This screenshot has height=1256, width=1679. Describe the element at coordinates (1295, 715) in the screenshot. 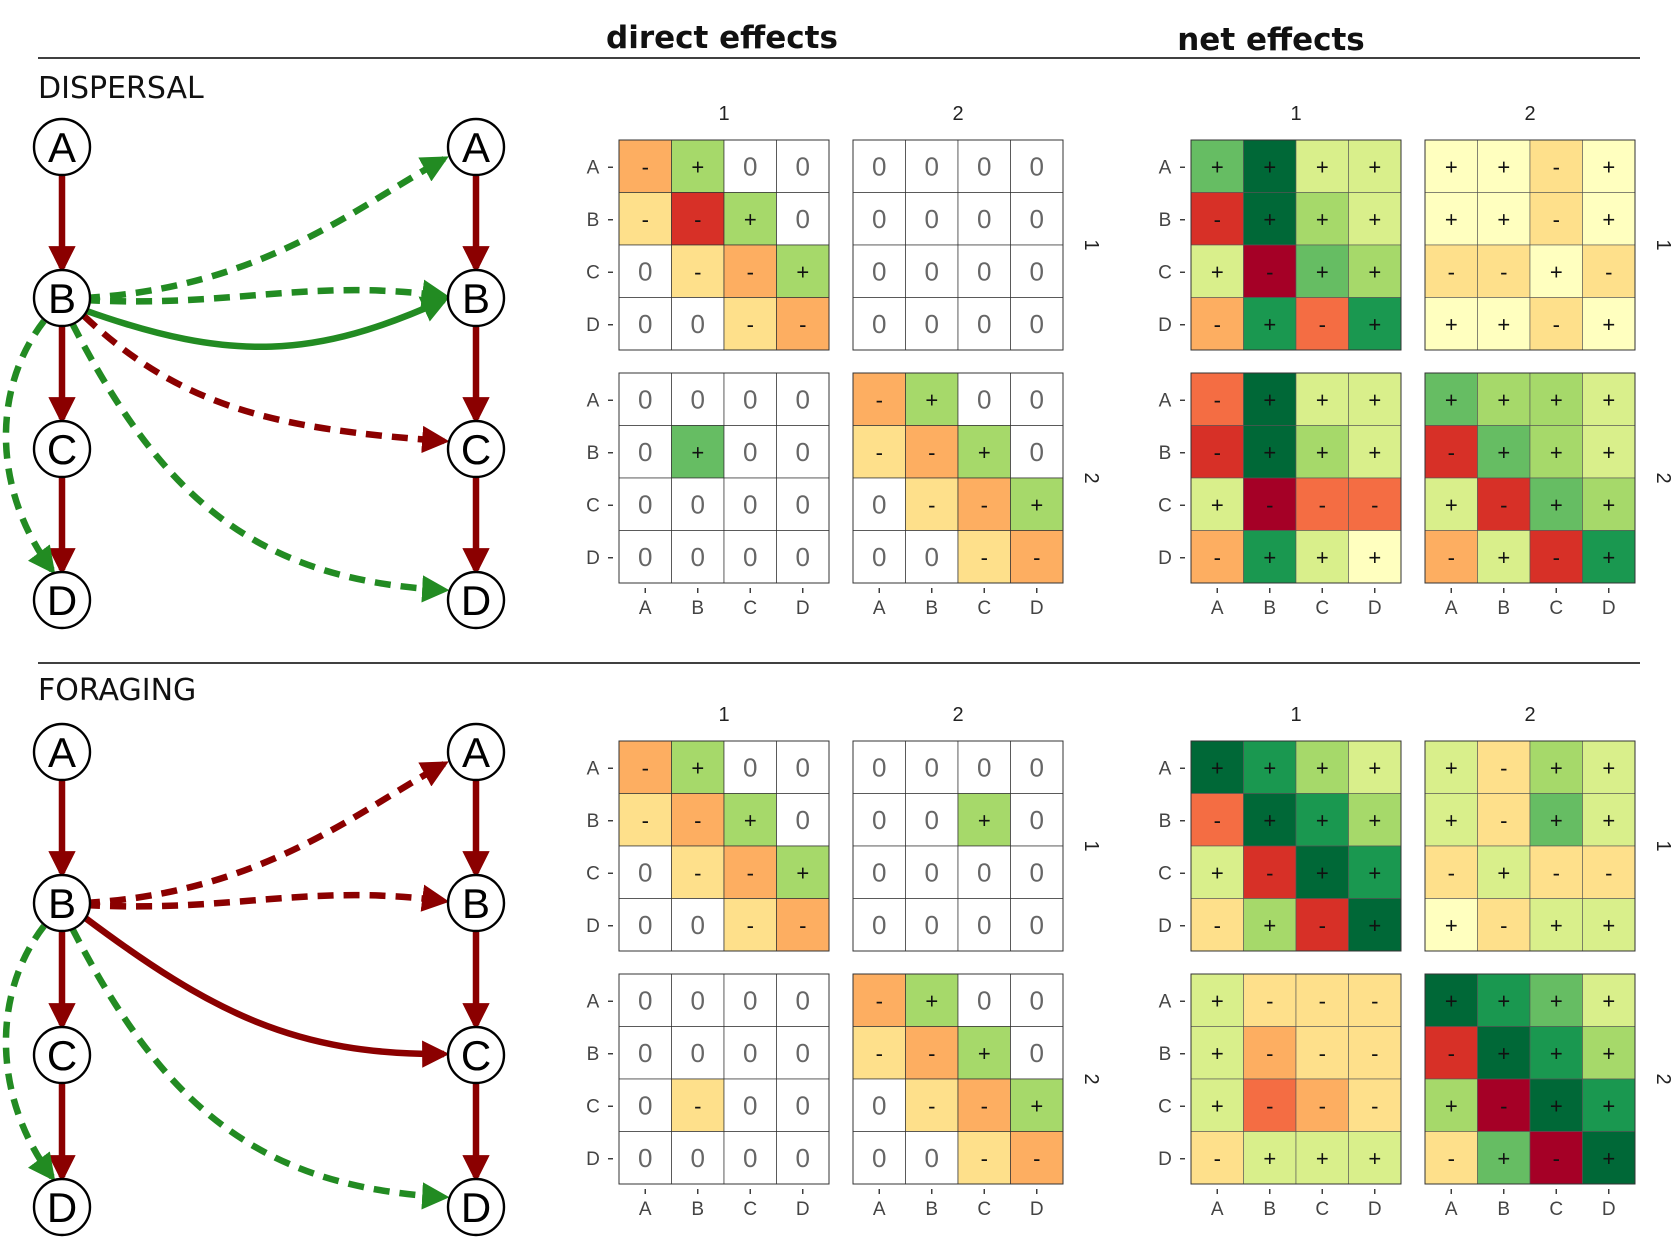

I see `facet-col-label: 1` at that location.